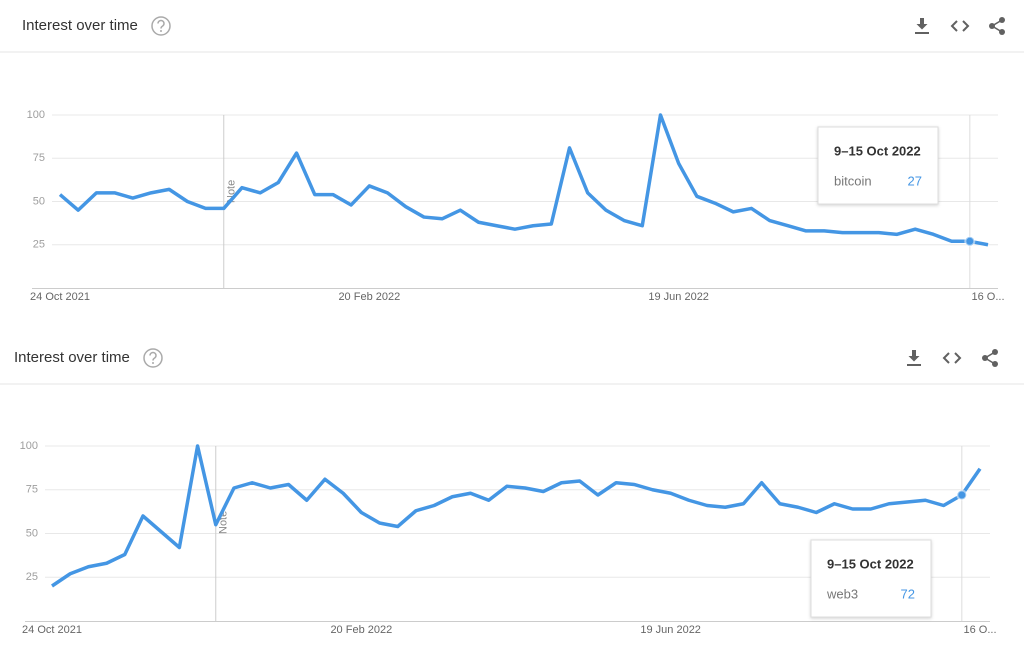 This screenshot has height=648, width=1024. Describe the element at coordinates (853, 180) in the screenshot. I see `tooltip-series-name: bitcoin` at that location.